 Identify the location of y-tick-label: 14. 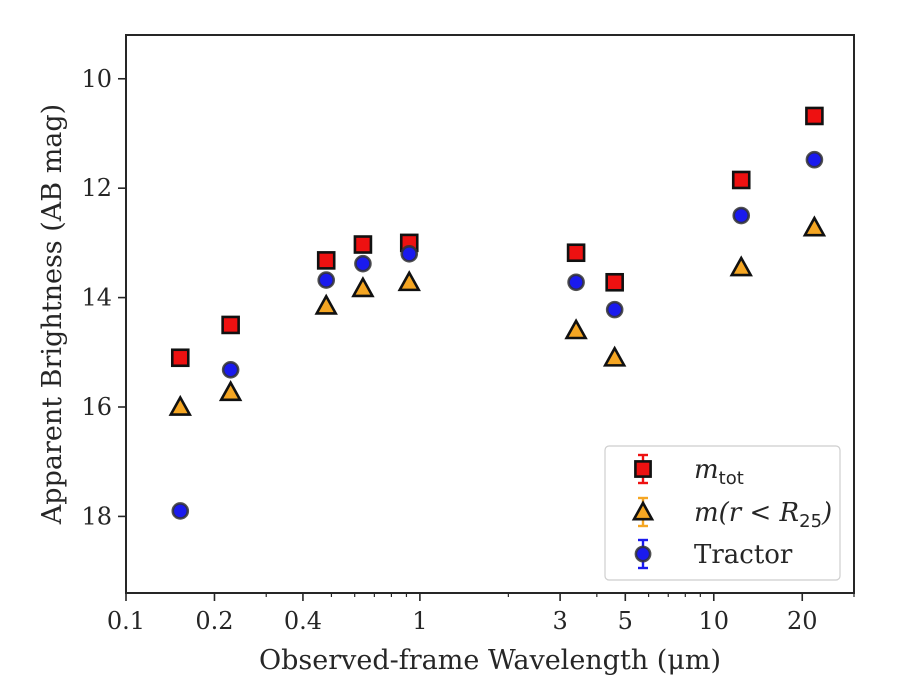
(96, 298).